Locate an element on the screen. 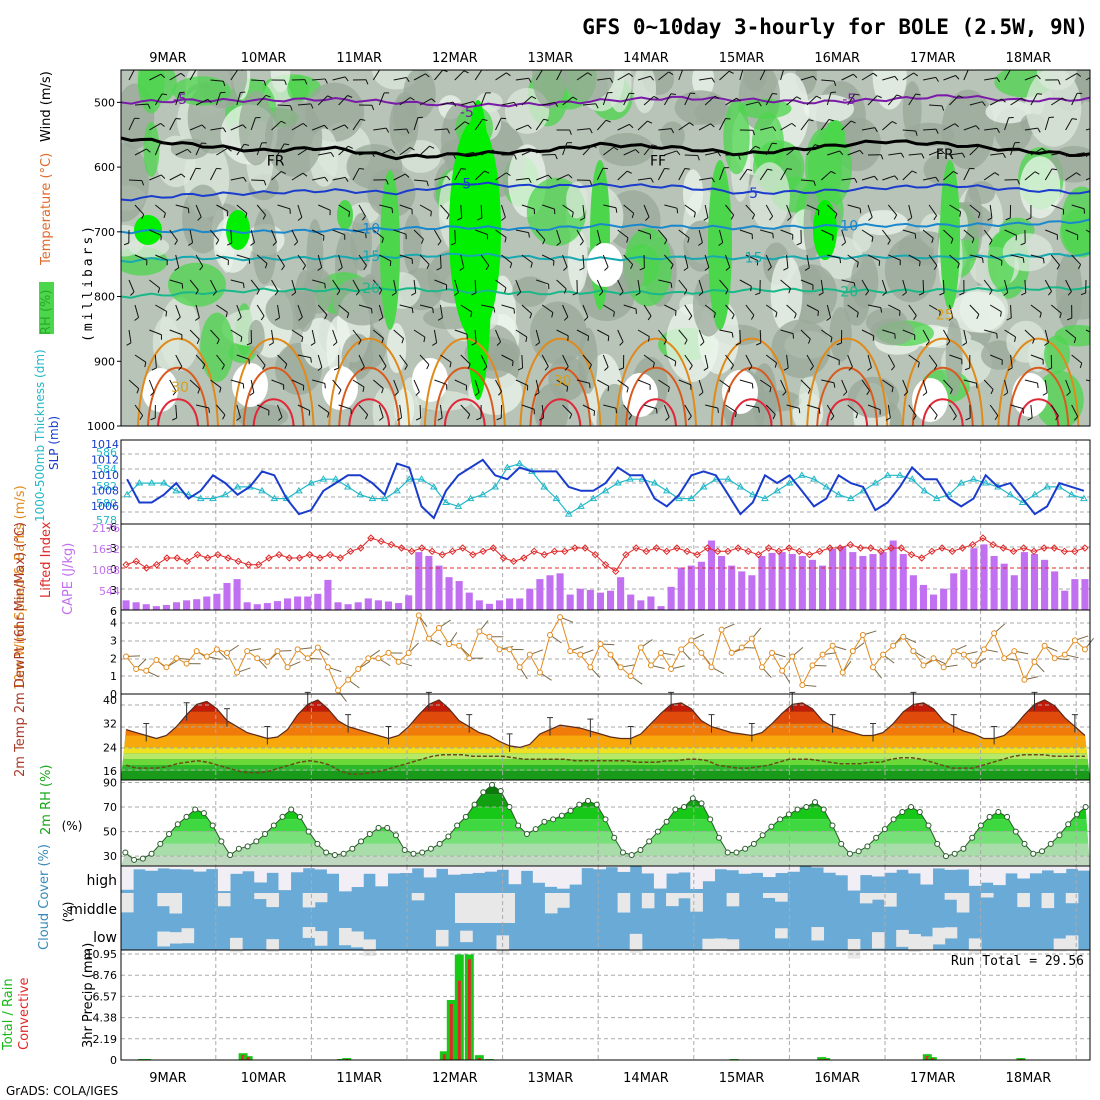 The image size is (1100, 1100). lifted-index-tick-label: -3 is located at coordinates (111, 548).